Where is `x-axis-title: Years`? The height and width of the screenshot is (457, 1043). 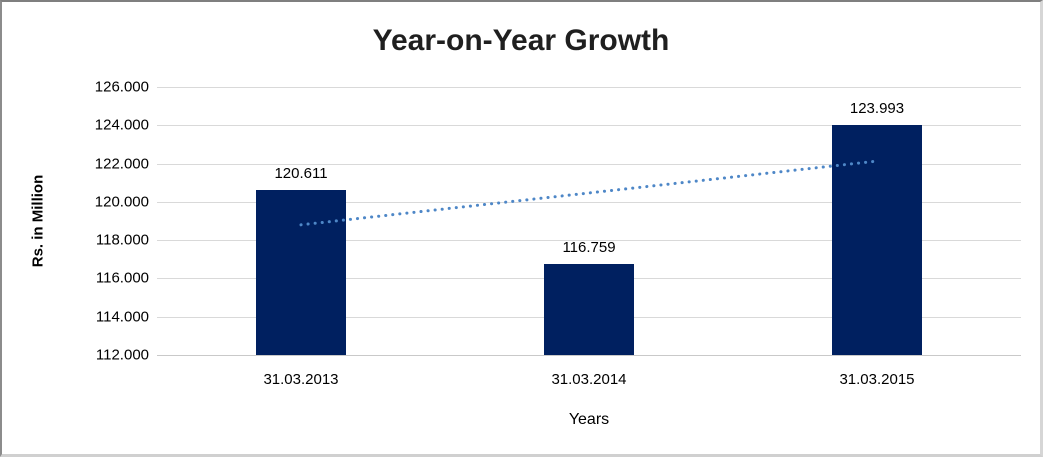 x-axis-title: Years is located at coordinates (589, 419).